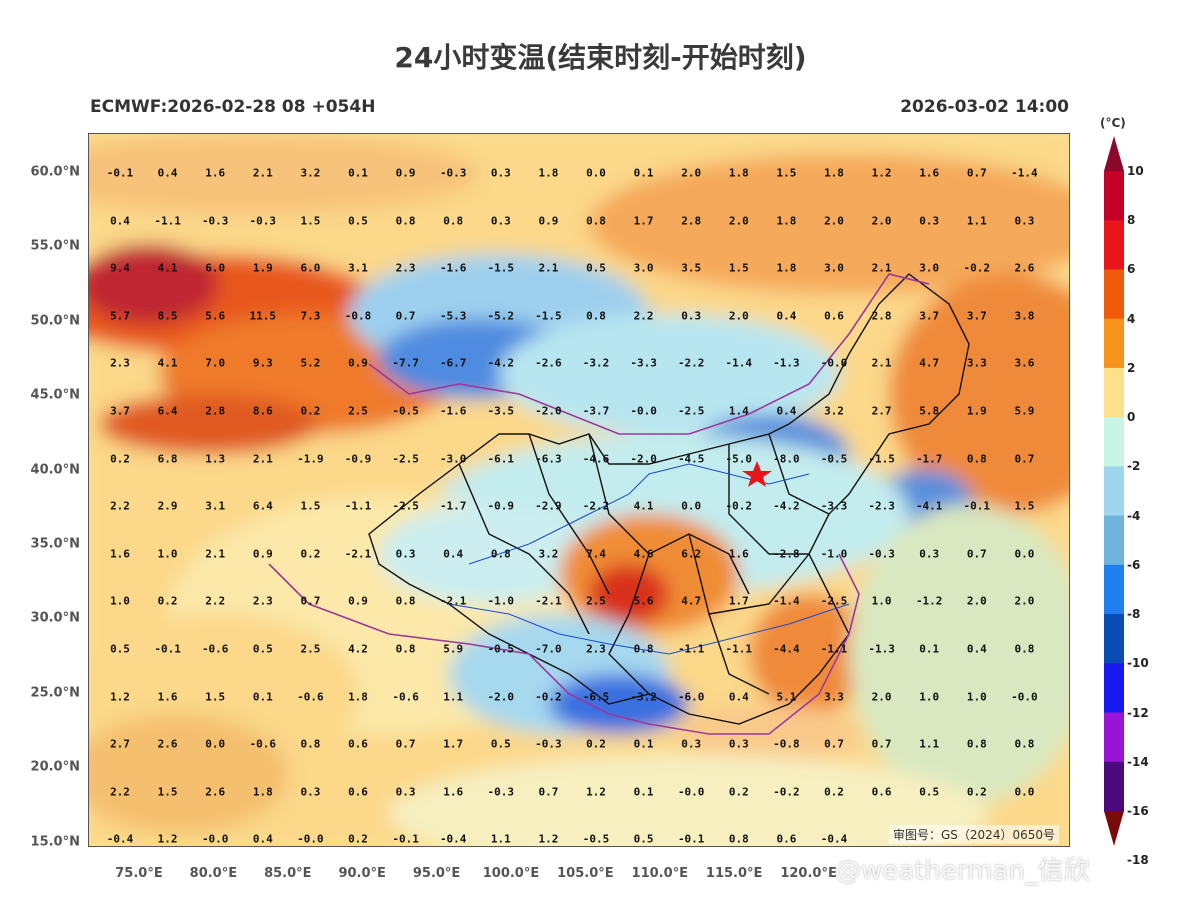 The height and width of the screenshot is (900, 1201). Describe the element at coordinates (358, 459) in the screenshot. I see `grid-value: -0.9` at that location.